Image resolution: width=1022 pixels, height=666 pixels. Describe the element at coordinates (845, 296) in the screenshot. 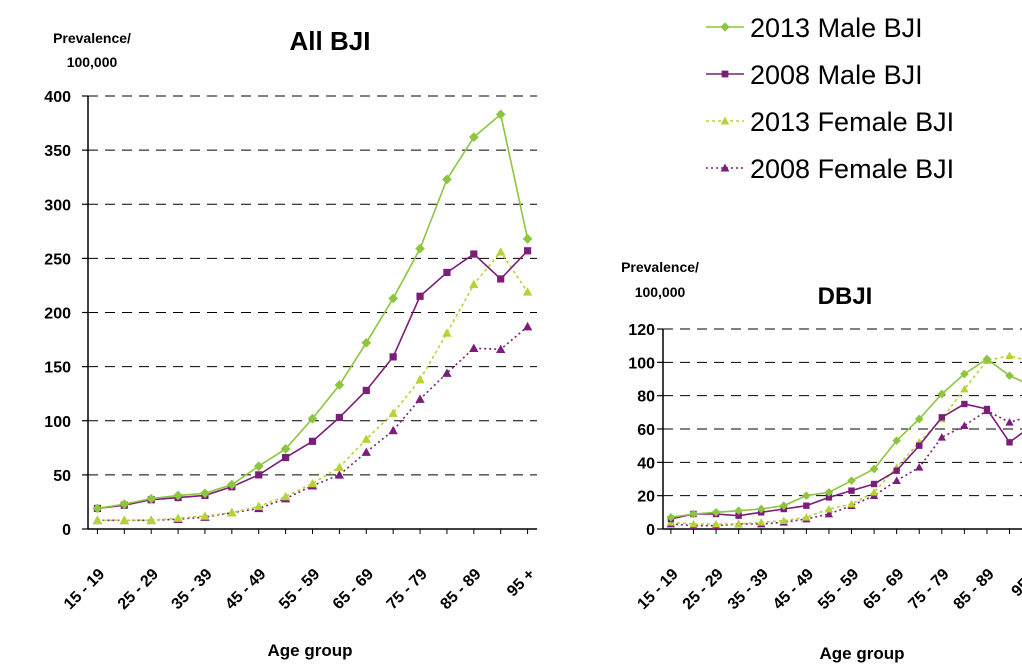

I see `chart-title: DBJI` at that location.